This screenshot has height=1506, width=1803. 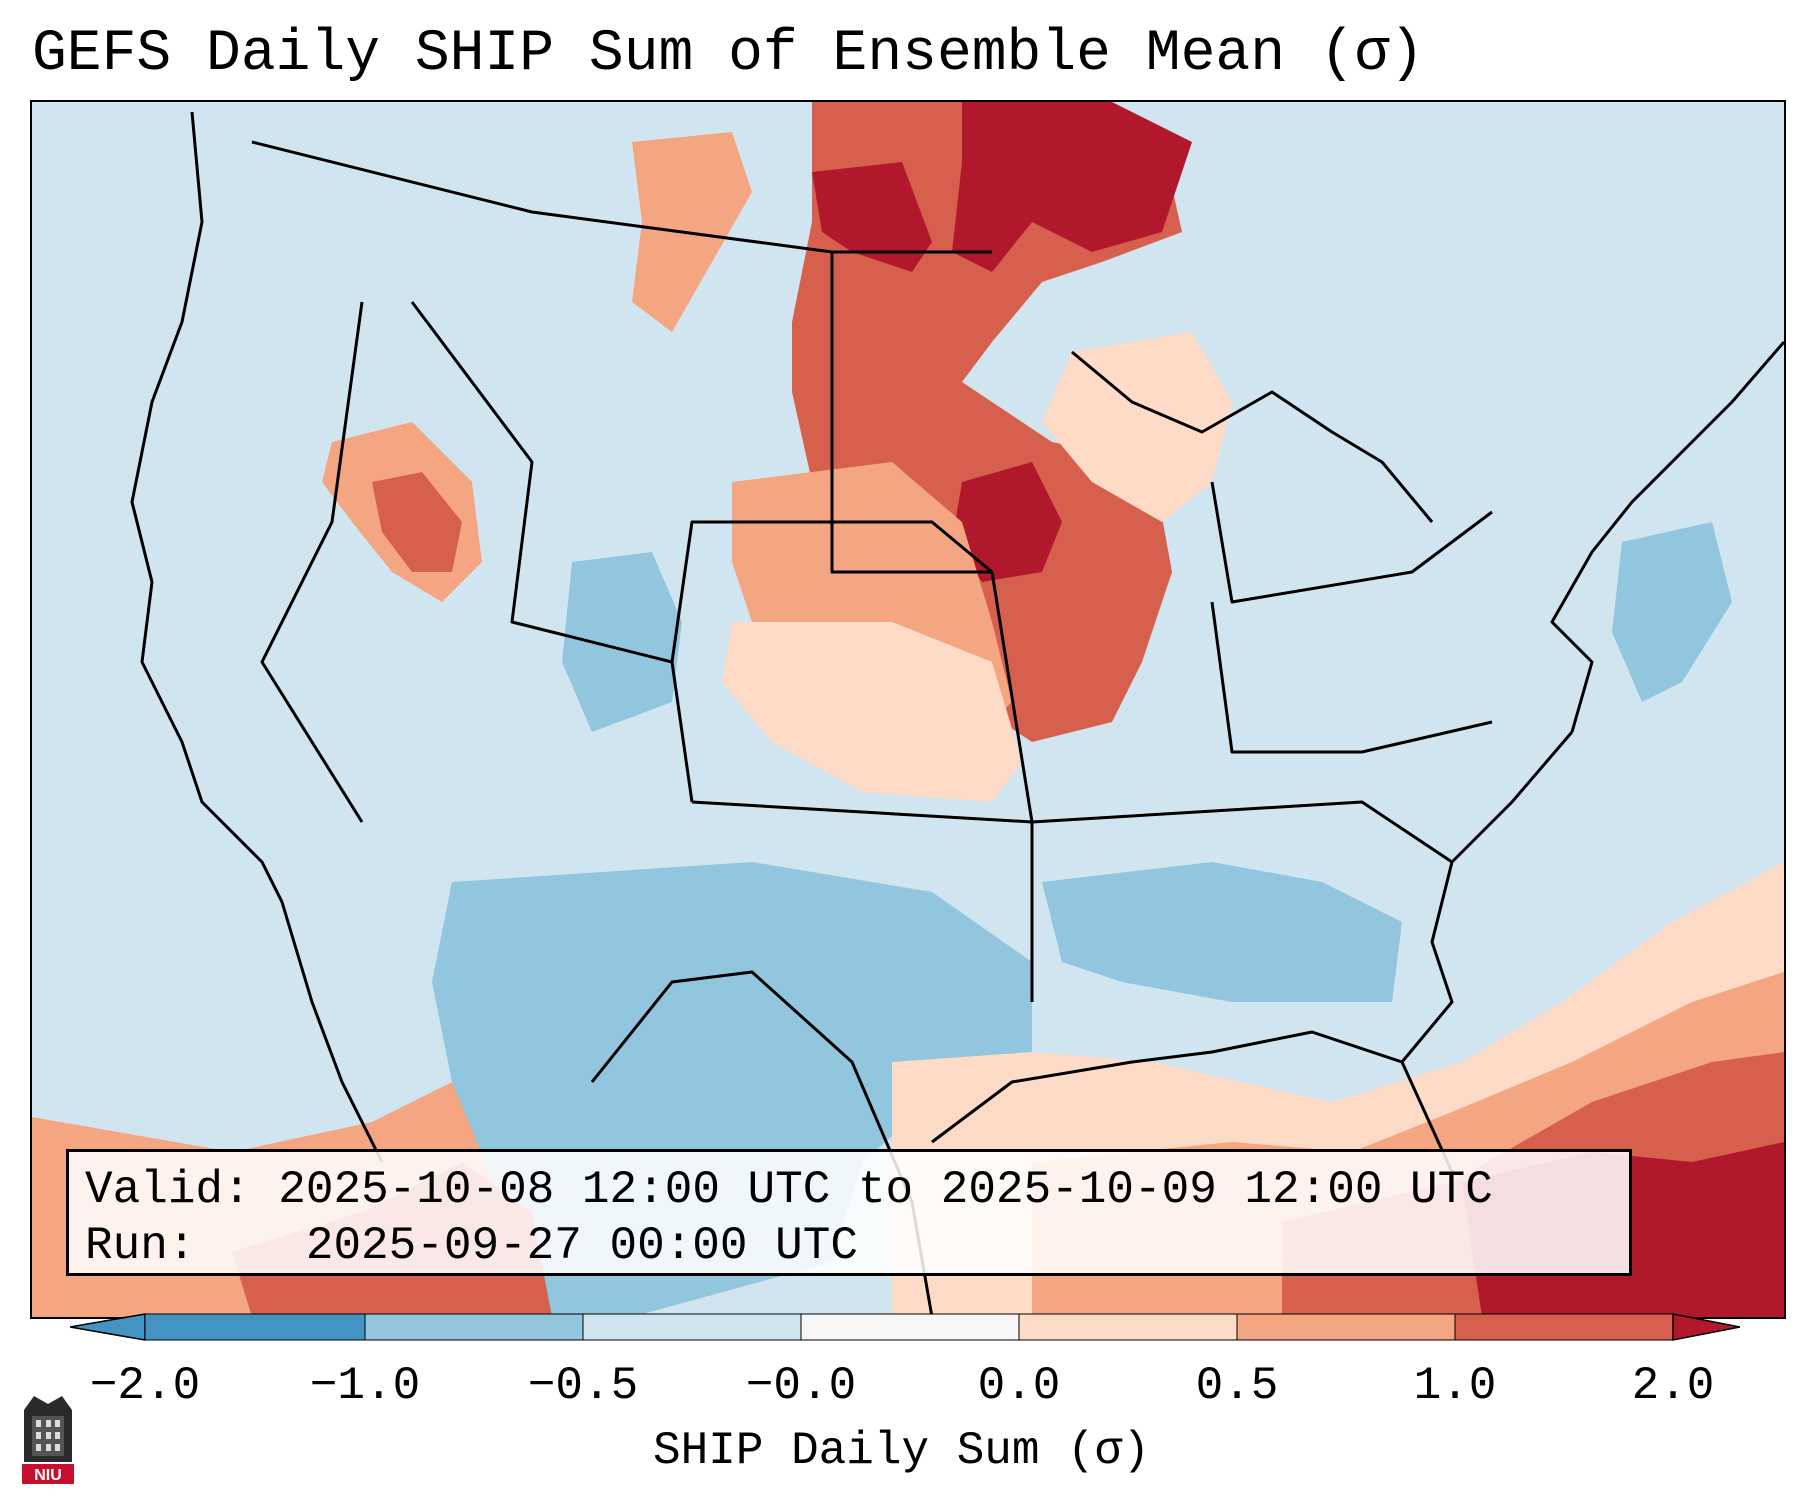 What do you see at coordinates (108, 1327) in the screenshot?
I see `colorbar-extend-low` at bounding box center [108, 1327].